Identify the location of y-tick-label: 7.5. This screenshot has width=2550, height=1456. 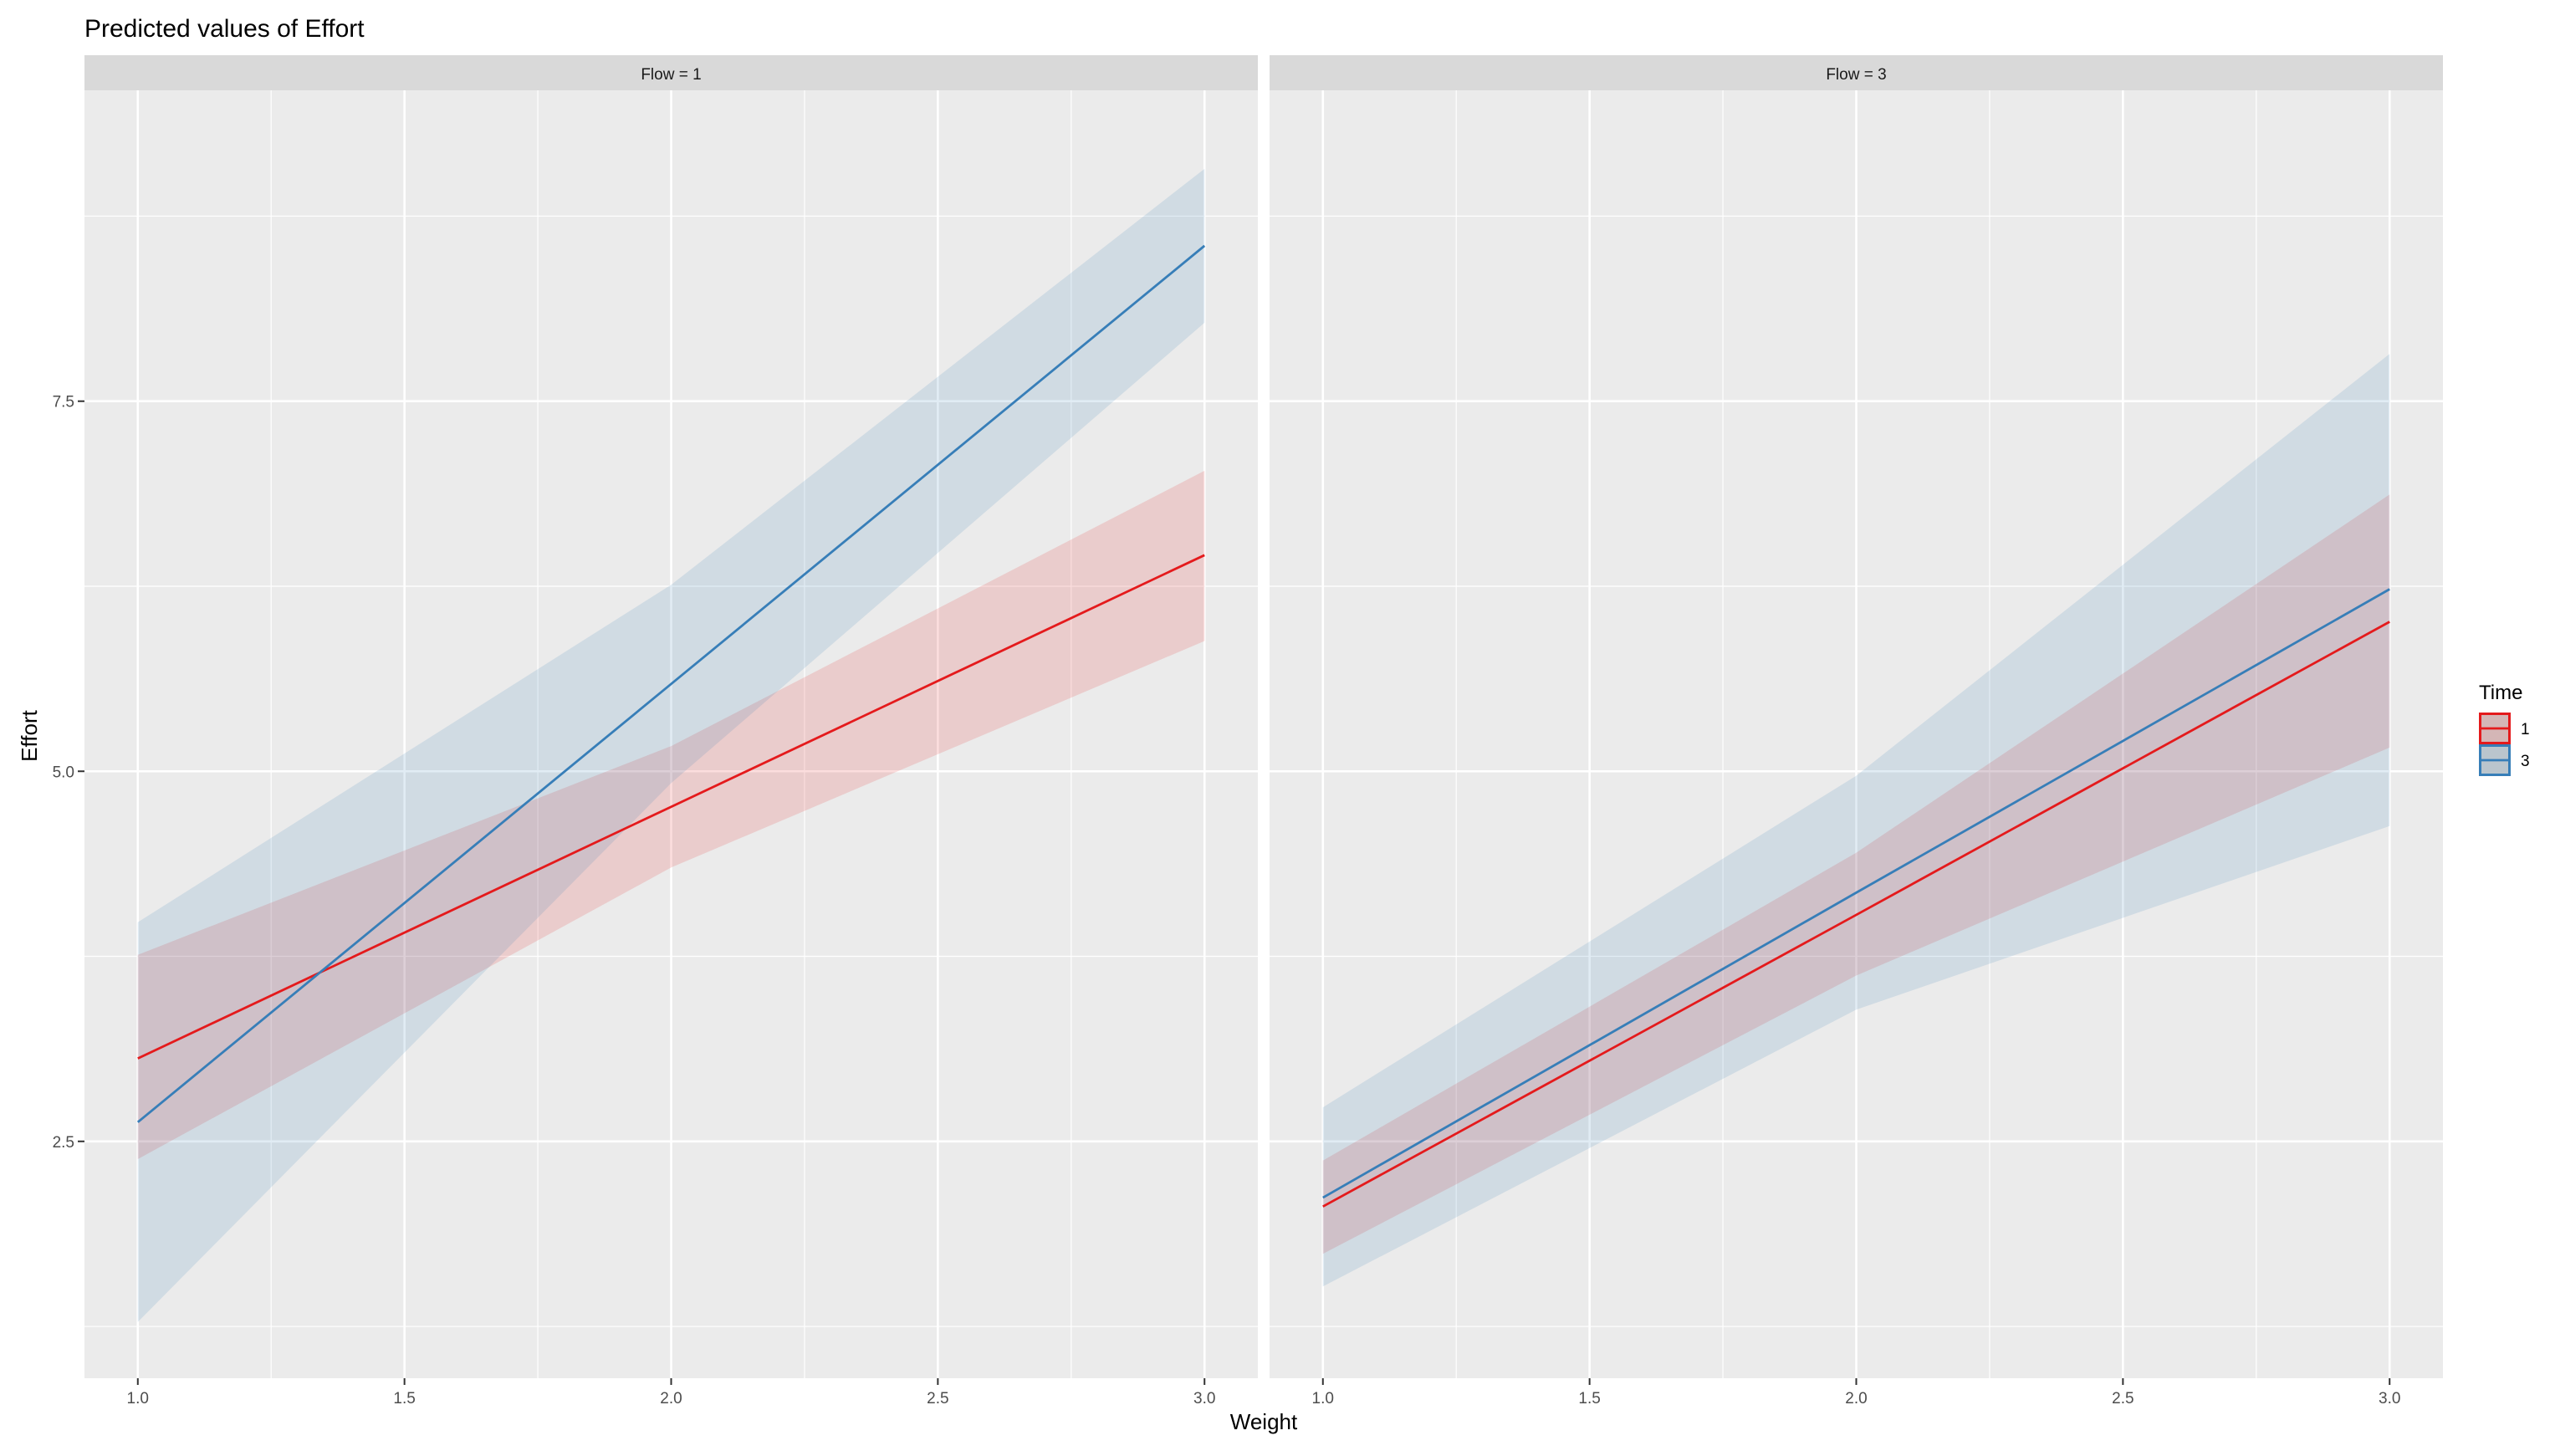
(64, 402).